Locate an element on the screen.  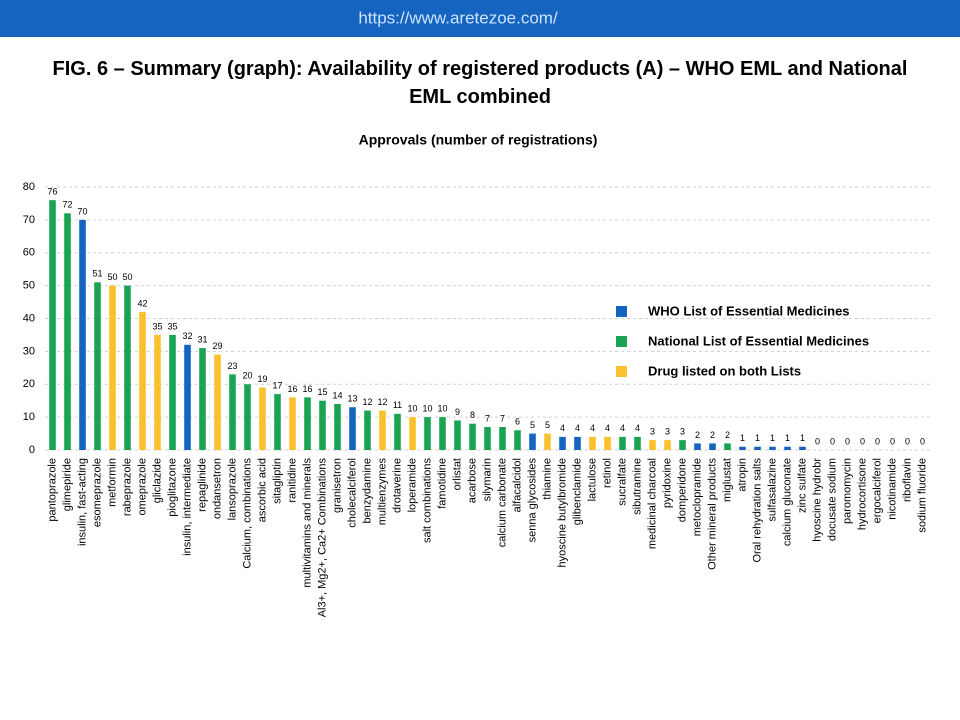
x-tick-label: loperamide is located at coordinates (412, 485).